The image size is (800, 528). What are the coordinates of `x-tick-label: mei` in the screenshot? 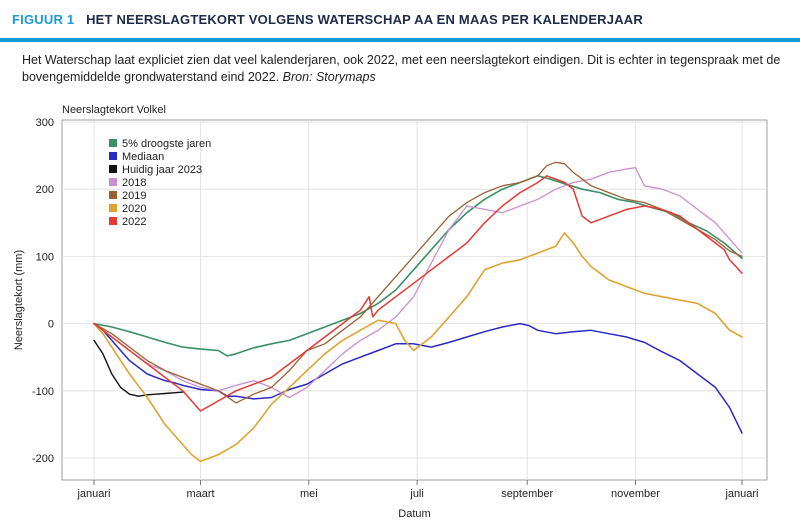 It's located at (309, 494).